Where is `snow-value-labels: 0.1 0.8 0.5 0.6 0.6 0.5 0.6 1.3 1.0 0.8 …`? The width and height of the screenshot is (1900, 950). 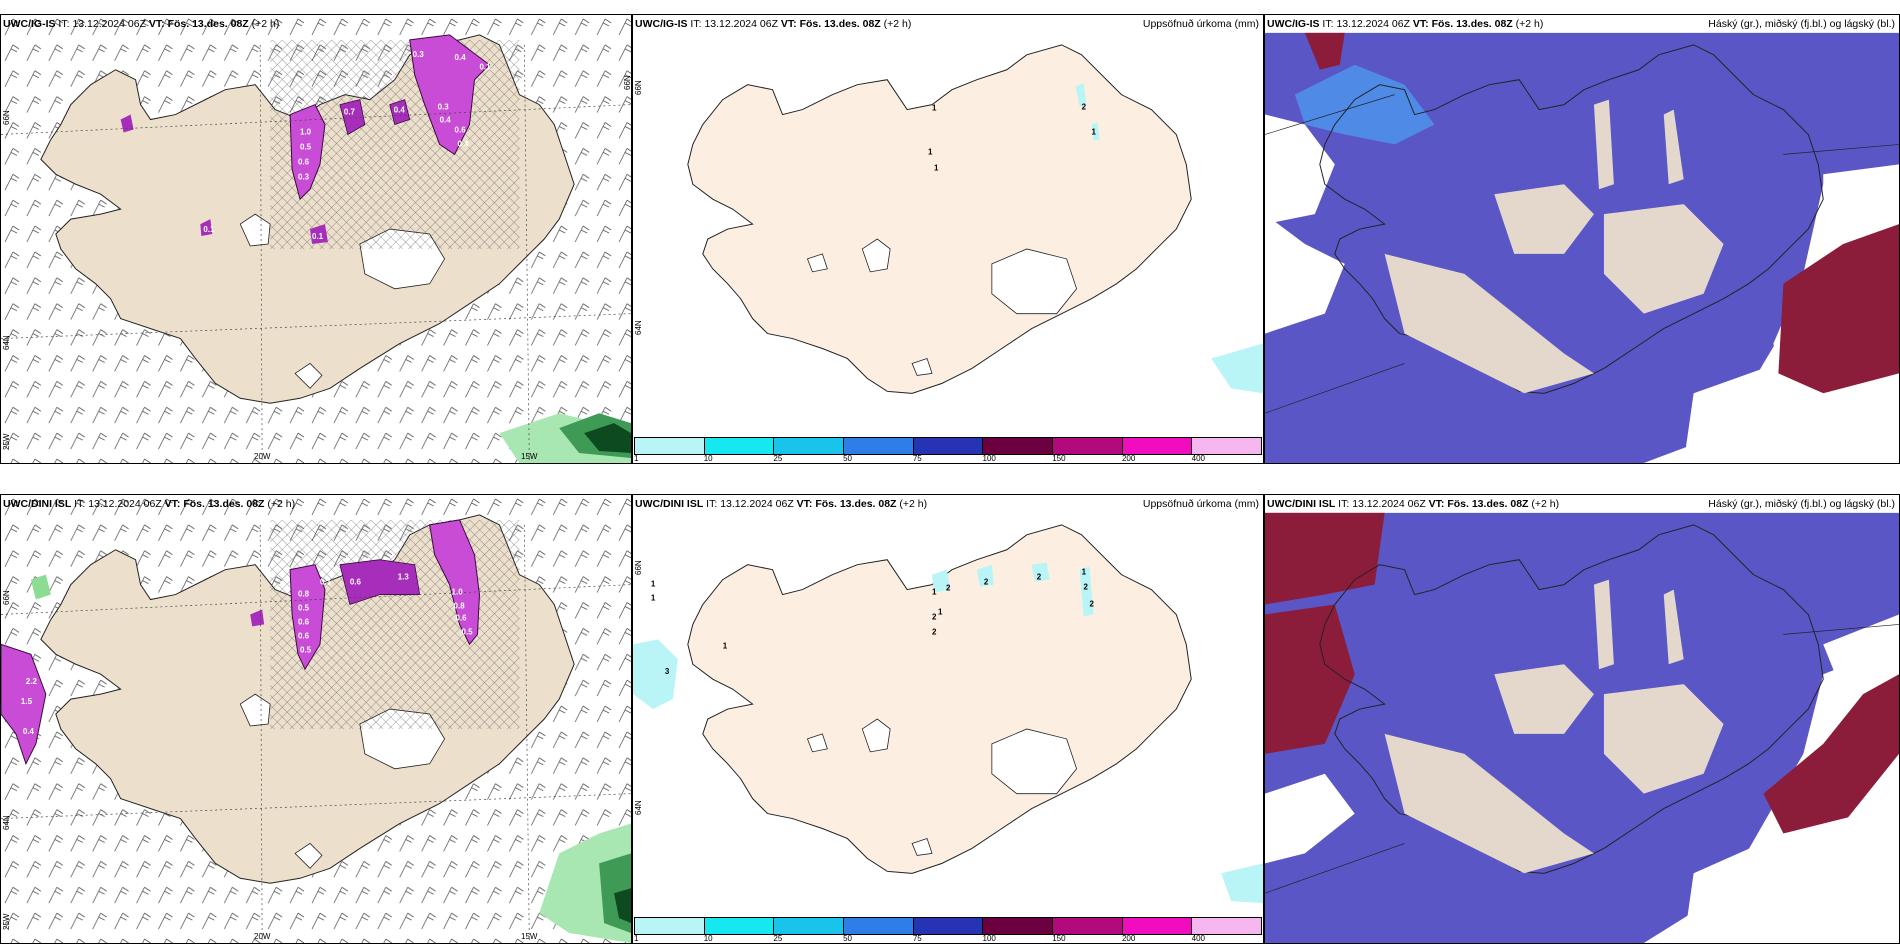 snow-value-labels: 0.1 0.8 0.5 0.6 0.6 0.5 0.6 1.3 1.0 0.8 … is located at coordinates (247, 654).